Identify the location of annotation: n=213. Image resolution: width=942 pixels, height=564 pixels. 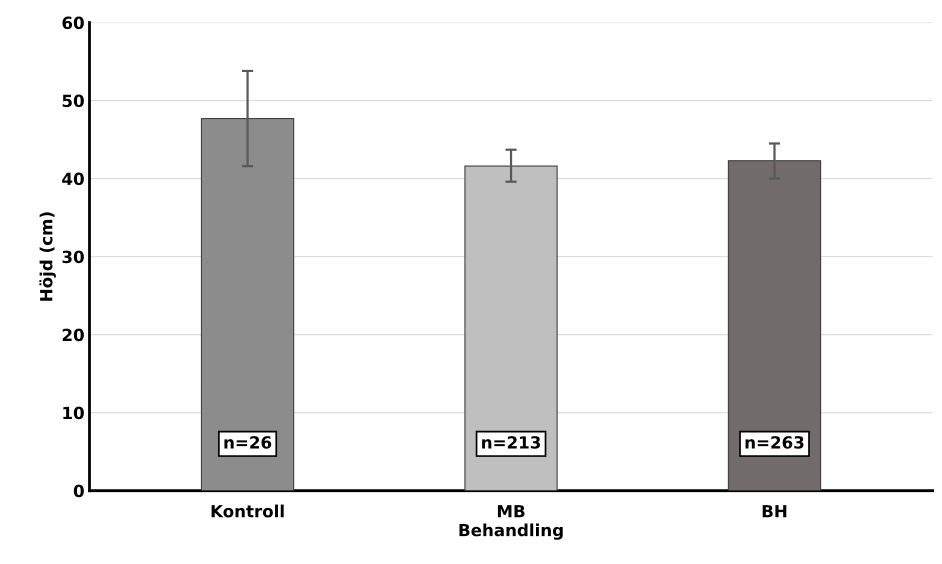
(511, 442).